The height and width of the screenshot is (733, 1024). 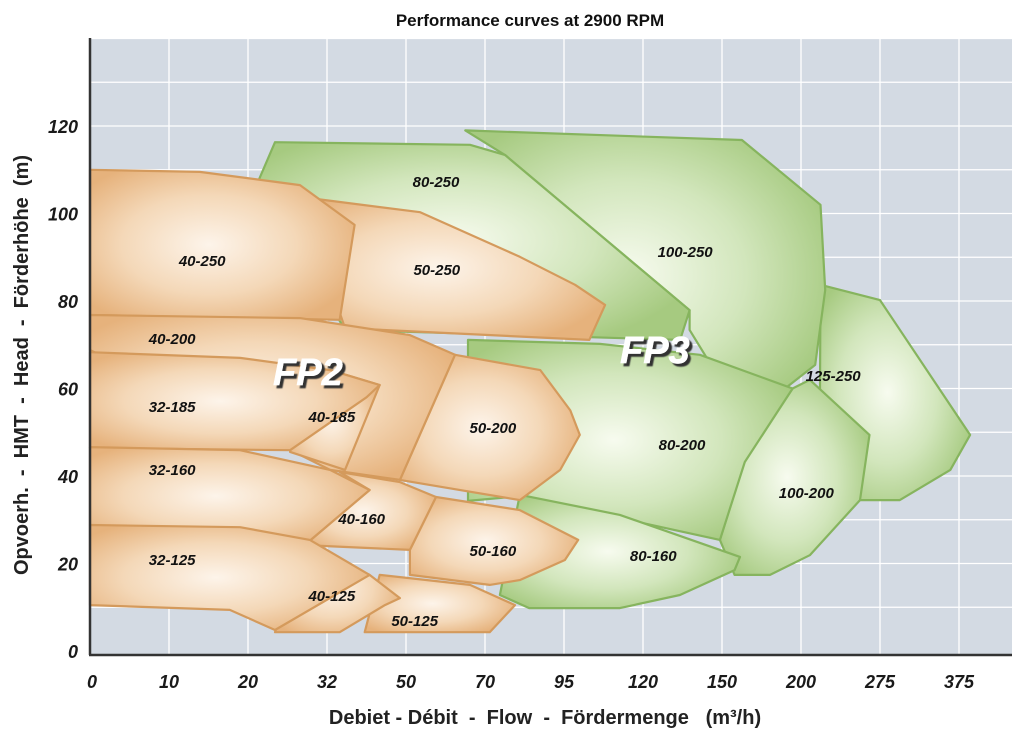 I want to click on x-tick-label: 20, so click(x=247, y=682).